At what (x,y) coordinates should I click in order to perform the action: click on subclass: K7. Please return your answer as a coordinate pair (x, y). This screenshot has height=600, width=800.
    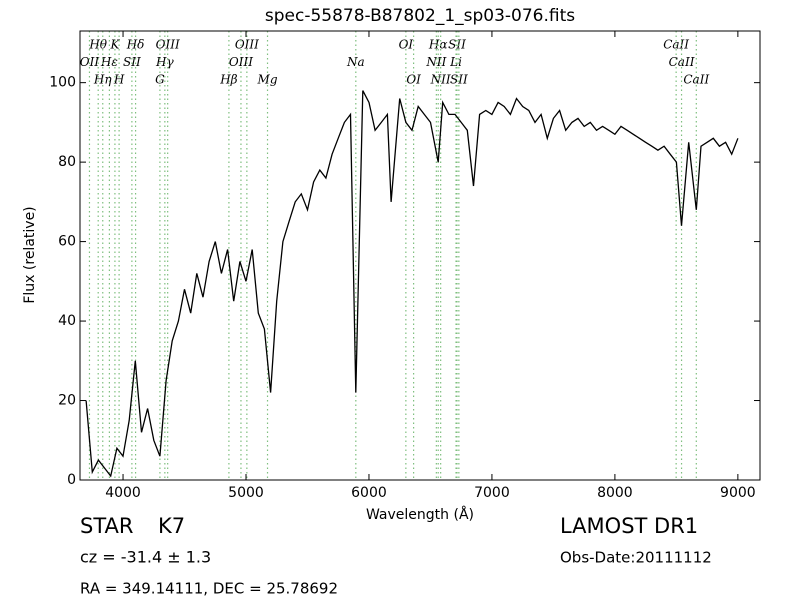
    Looking at the image, I should click on (171, 526).